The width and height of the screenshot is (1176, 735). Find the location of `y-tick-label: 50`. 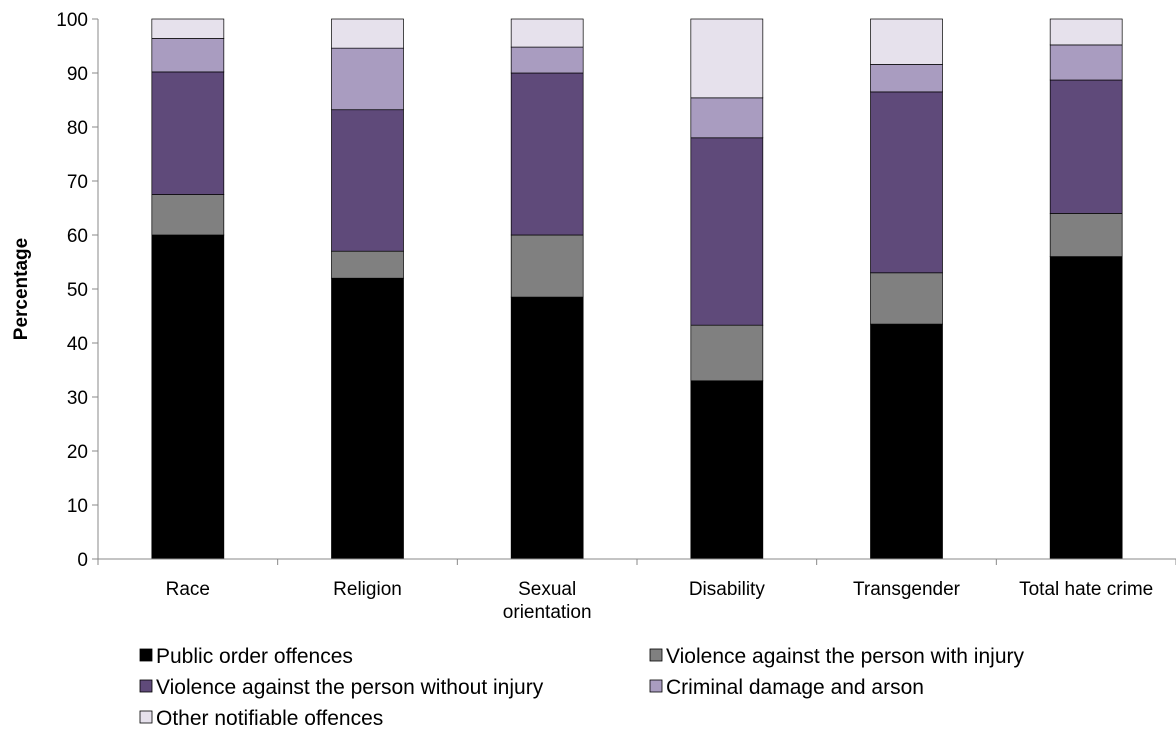

y-tick-label: 50 is located at coordinates (77, 290).